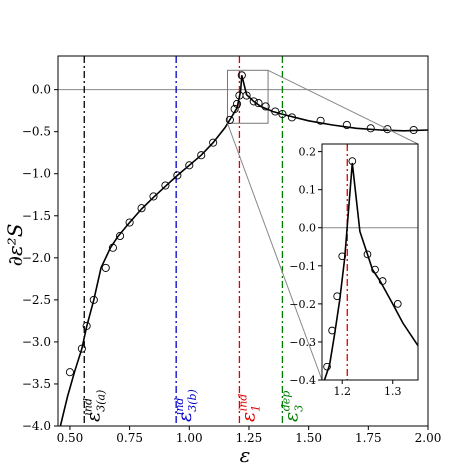 This screenshot has width=474, height=474. I want to click on inset-frame, so click(370, 262).